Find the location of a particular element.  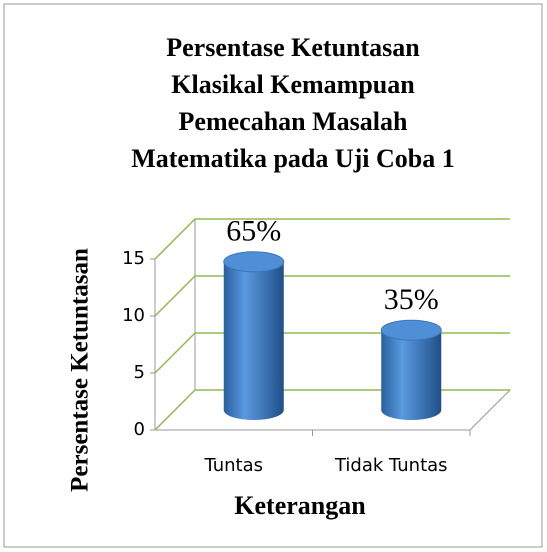

y-tick-label: 5 is located at coordinates (139, 372).